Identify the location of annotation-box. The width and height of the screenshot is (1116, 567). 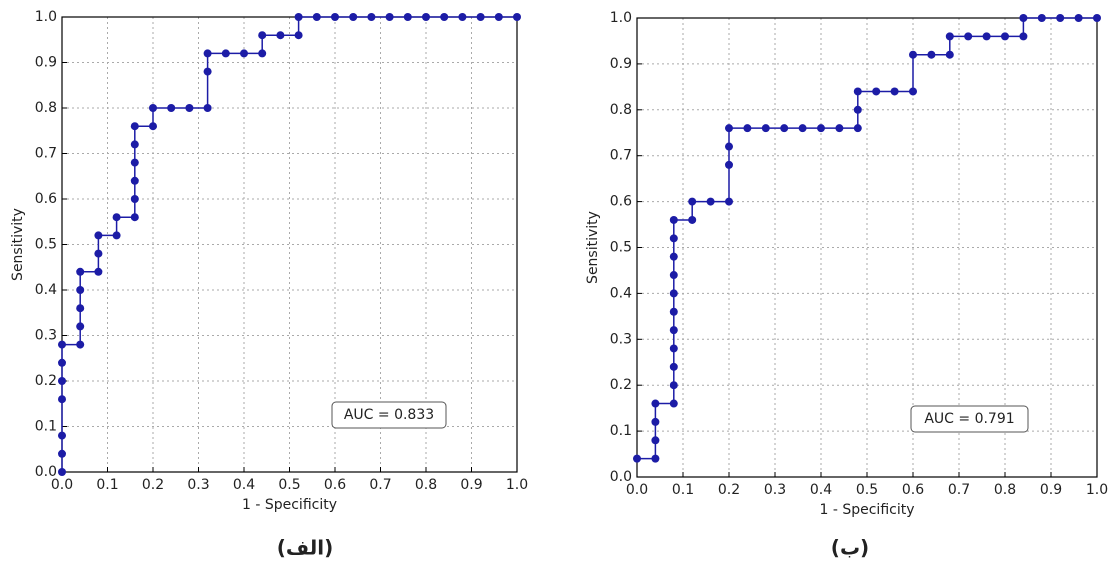
(389, 415).